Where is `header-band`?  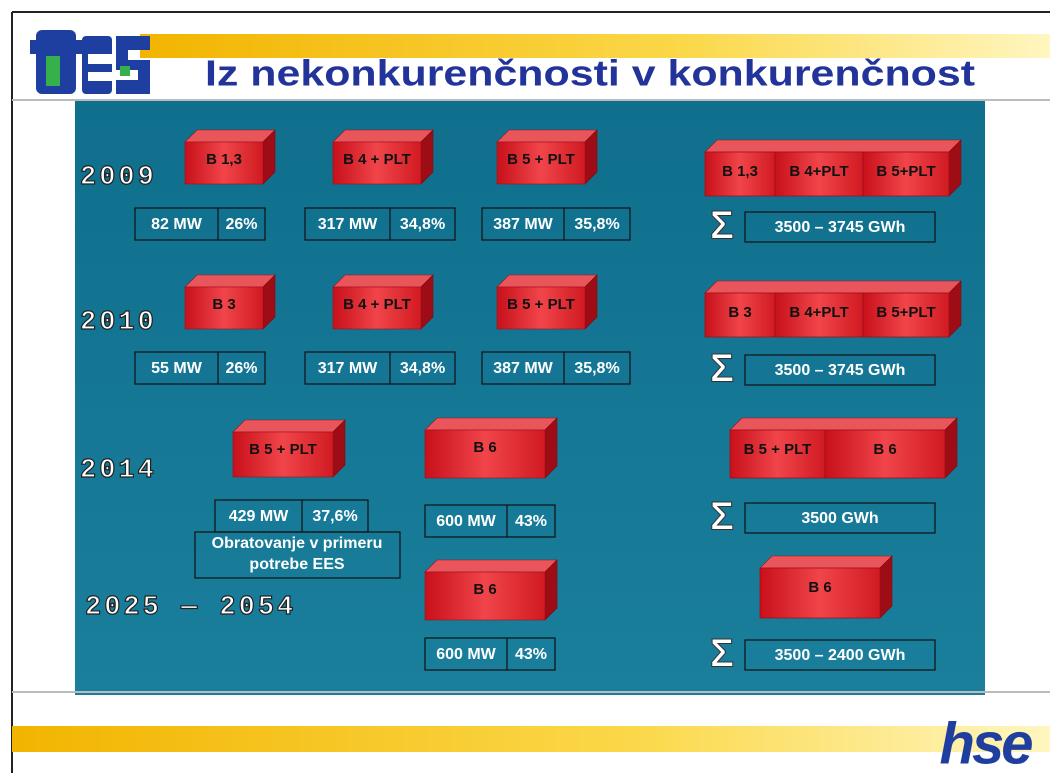
header-band is located at coordinates (595, 46).